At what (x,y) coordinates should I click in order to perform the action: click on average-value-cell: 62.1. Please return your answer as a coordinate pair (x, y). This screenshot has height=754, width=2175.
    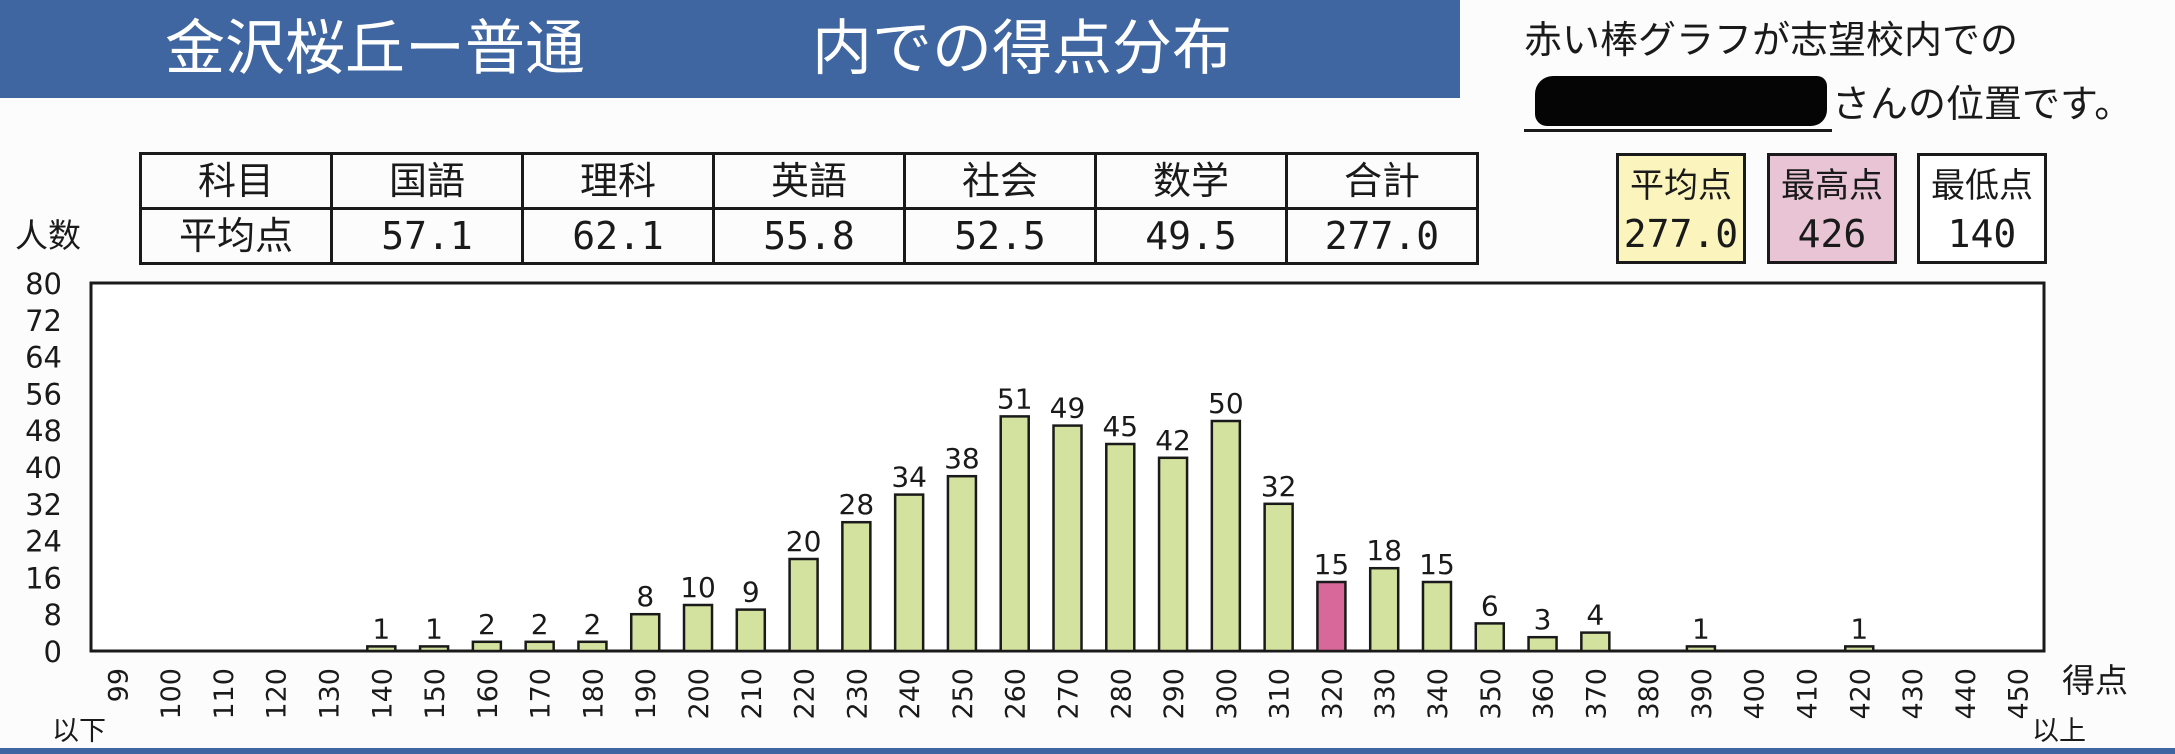
    Looking at the image, I should click on (618, 236).